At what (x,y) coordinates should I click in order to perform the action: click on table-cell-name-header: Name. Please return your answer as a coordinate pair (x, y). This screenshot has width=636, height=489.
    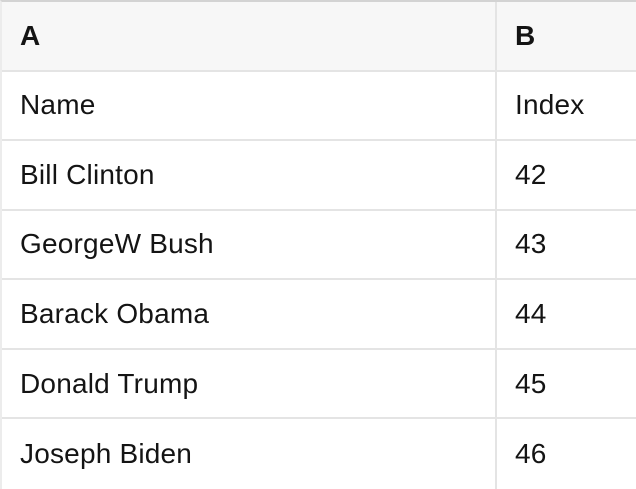
    Looking at the image, I should click on (249, 105).